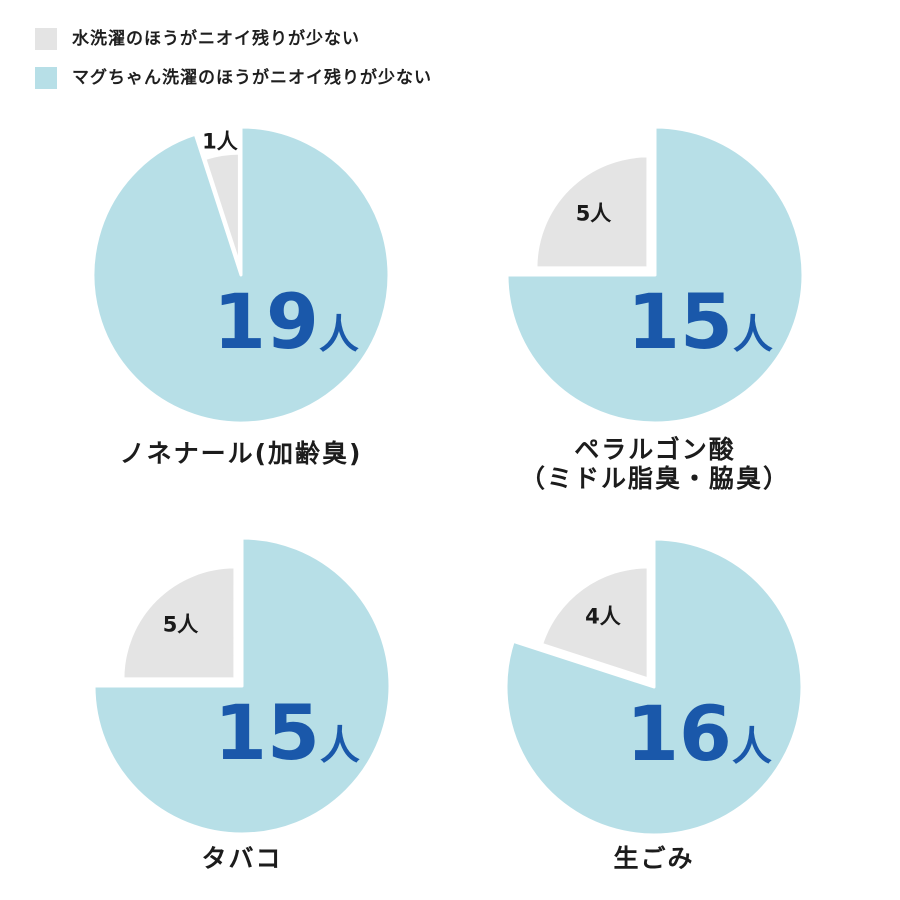 The height and width of the screenshot is (900, 900). I want to click on legend-label-water: 水洗濯のほうがニオイ残りが少ない, so click(216, 39).